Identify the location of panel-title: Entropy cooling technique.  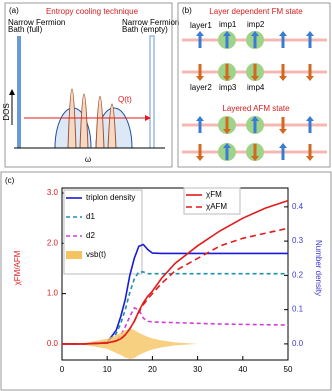
(92, 11).